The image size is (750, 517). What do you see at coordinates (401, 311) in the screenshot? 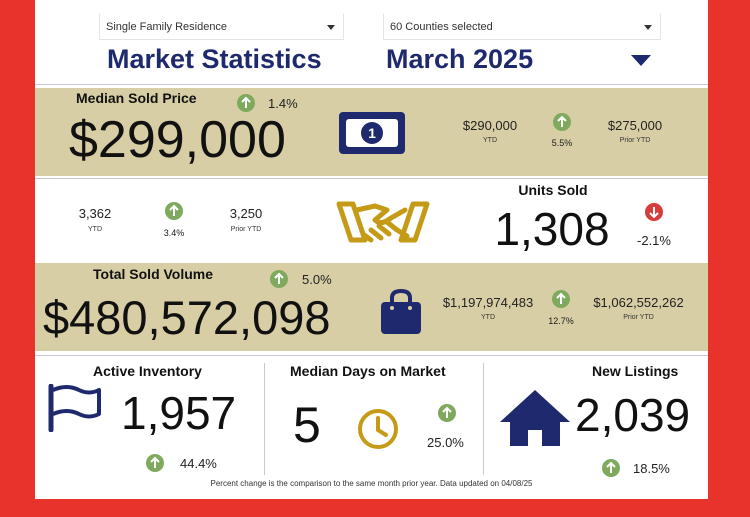
I see `bag-icon` at bounding box center [401, 311].